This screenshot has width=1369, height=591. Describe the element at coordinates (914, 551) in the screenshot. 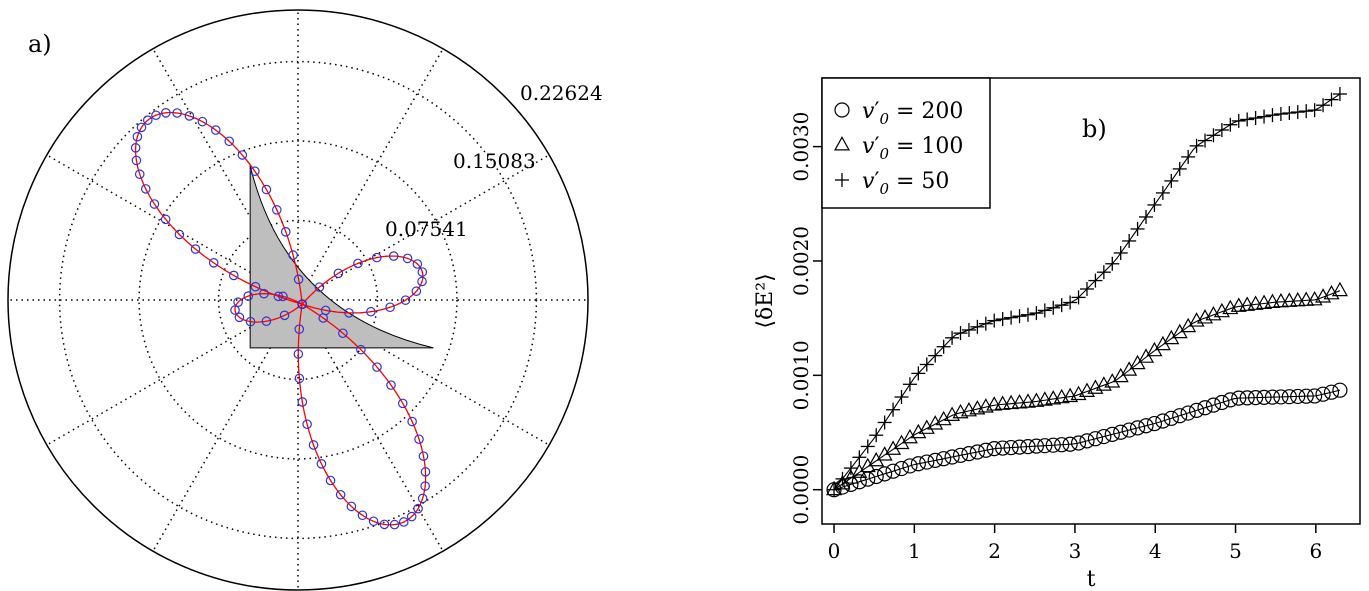

I see `x-tick-label: 1` at that location.